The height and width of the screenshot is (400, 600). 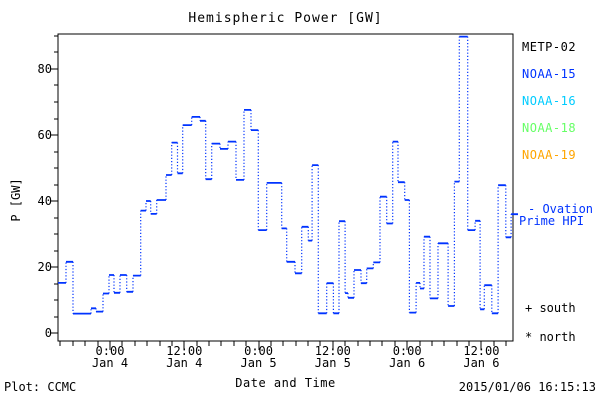 I want to click on x-tick-label: 0:00 Jan 6, so click(x=407, y=357).